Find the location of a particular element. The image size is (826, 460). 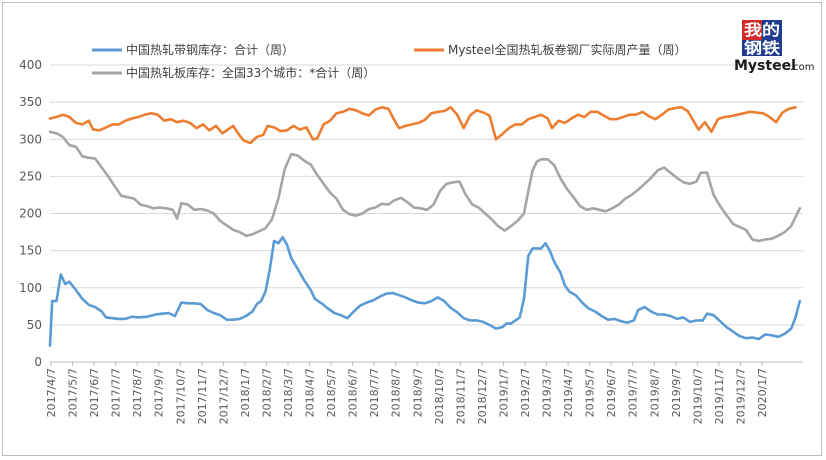

x-tick-label: 2018/12/7 is located at coordinates (482, 396).